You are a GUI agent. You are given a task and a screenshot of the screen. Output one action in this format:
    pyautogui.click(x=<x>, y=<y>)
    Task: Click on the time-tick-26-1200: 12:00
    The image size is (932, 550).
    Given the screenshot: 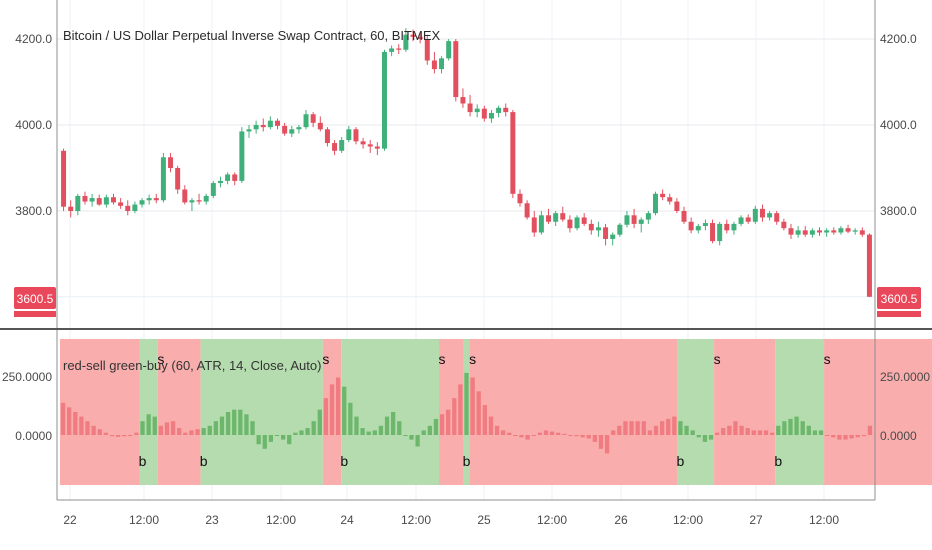 What is the action you would take?
    pyautogui.click(x=688, y=520)
    